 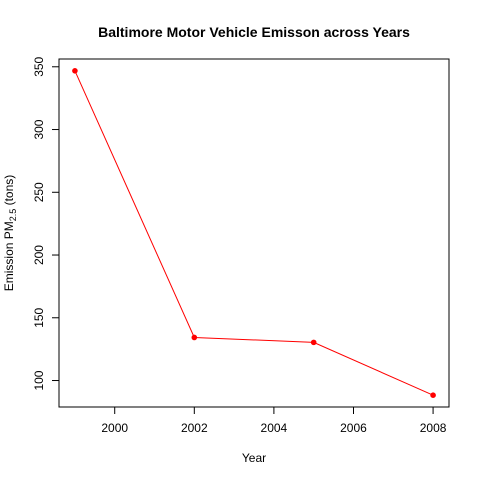 I want to click on x-axis-label: Year, so click(x=254, y=458).